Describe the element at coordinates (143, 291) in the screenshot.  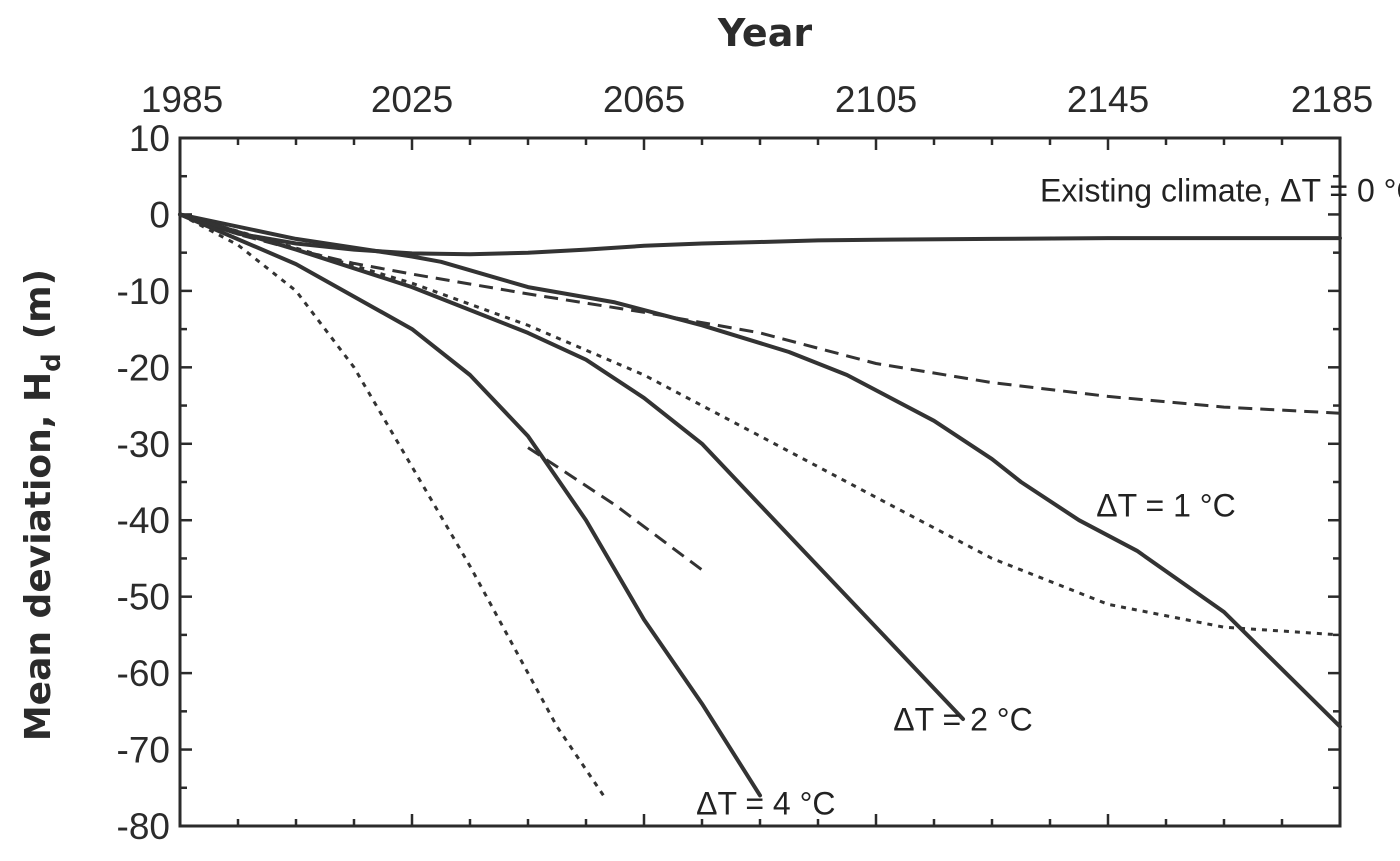
I see `y-tick-label: -10` at that location.